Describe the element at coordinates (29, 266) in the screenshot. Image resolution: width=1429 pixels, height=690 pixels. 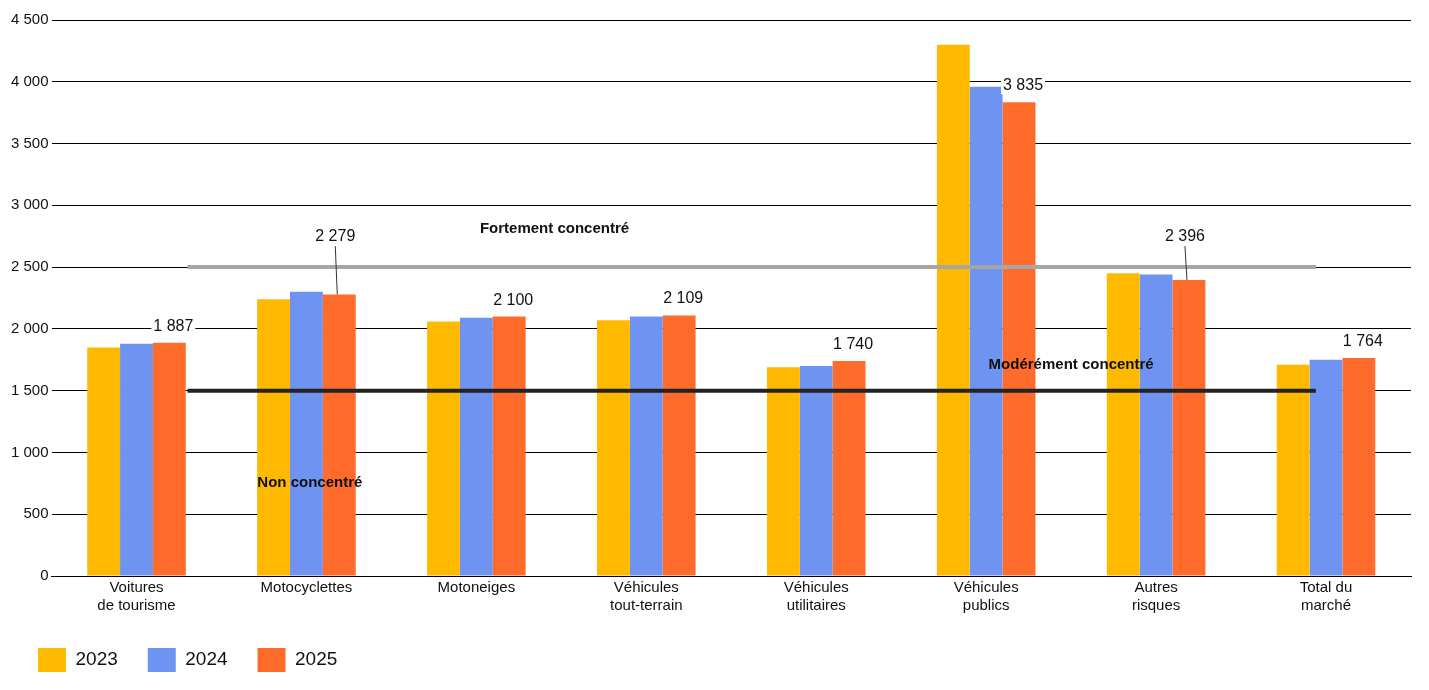
I see `y-tick-label: 2 500` at that location.